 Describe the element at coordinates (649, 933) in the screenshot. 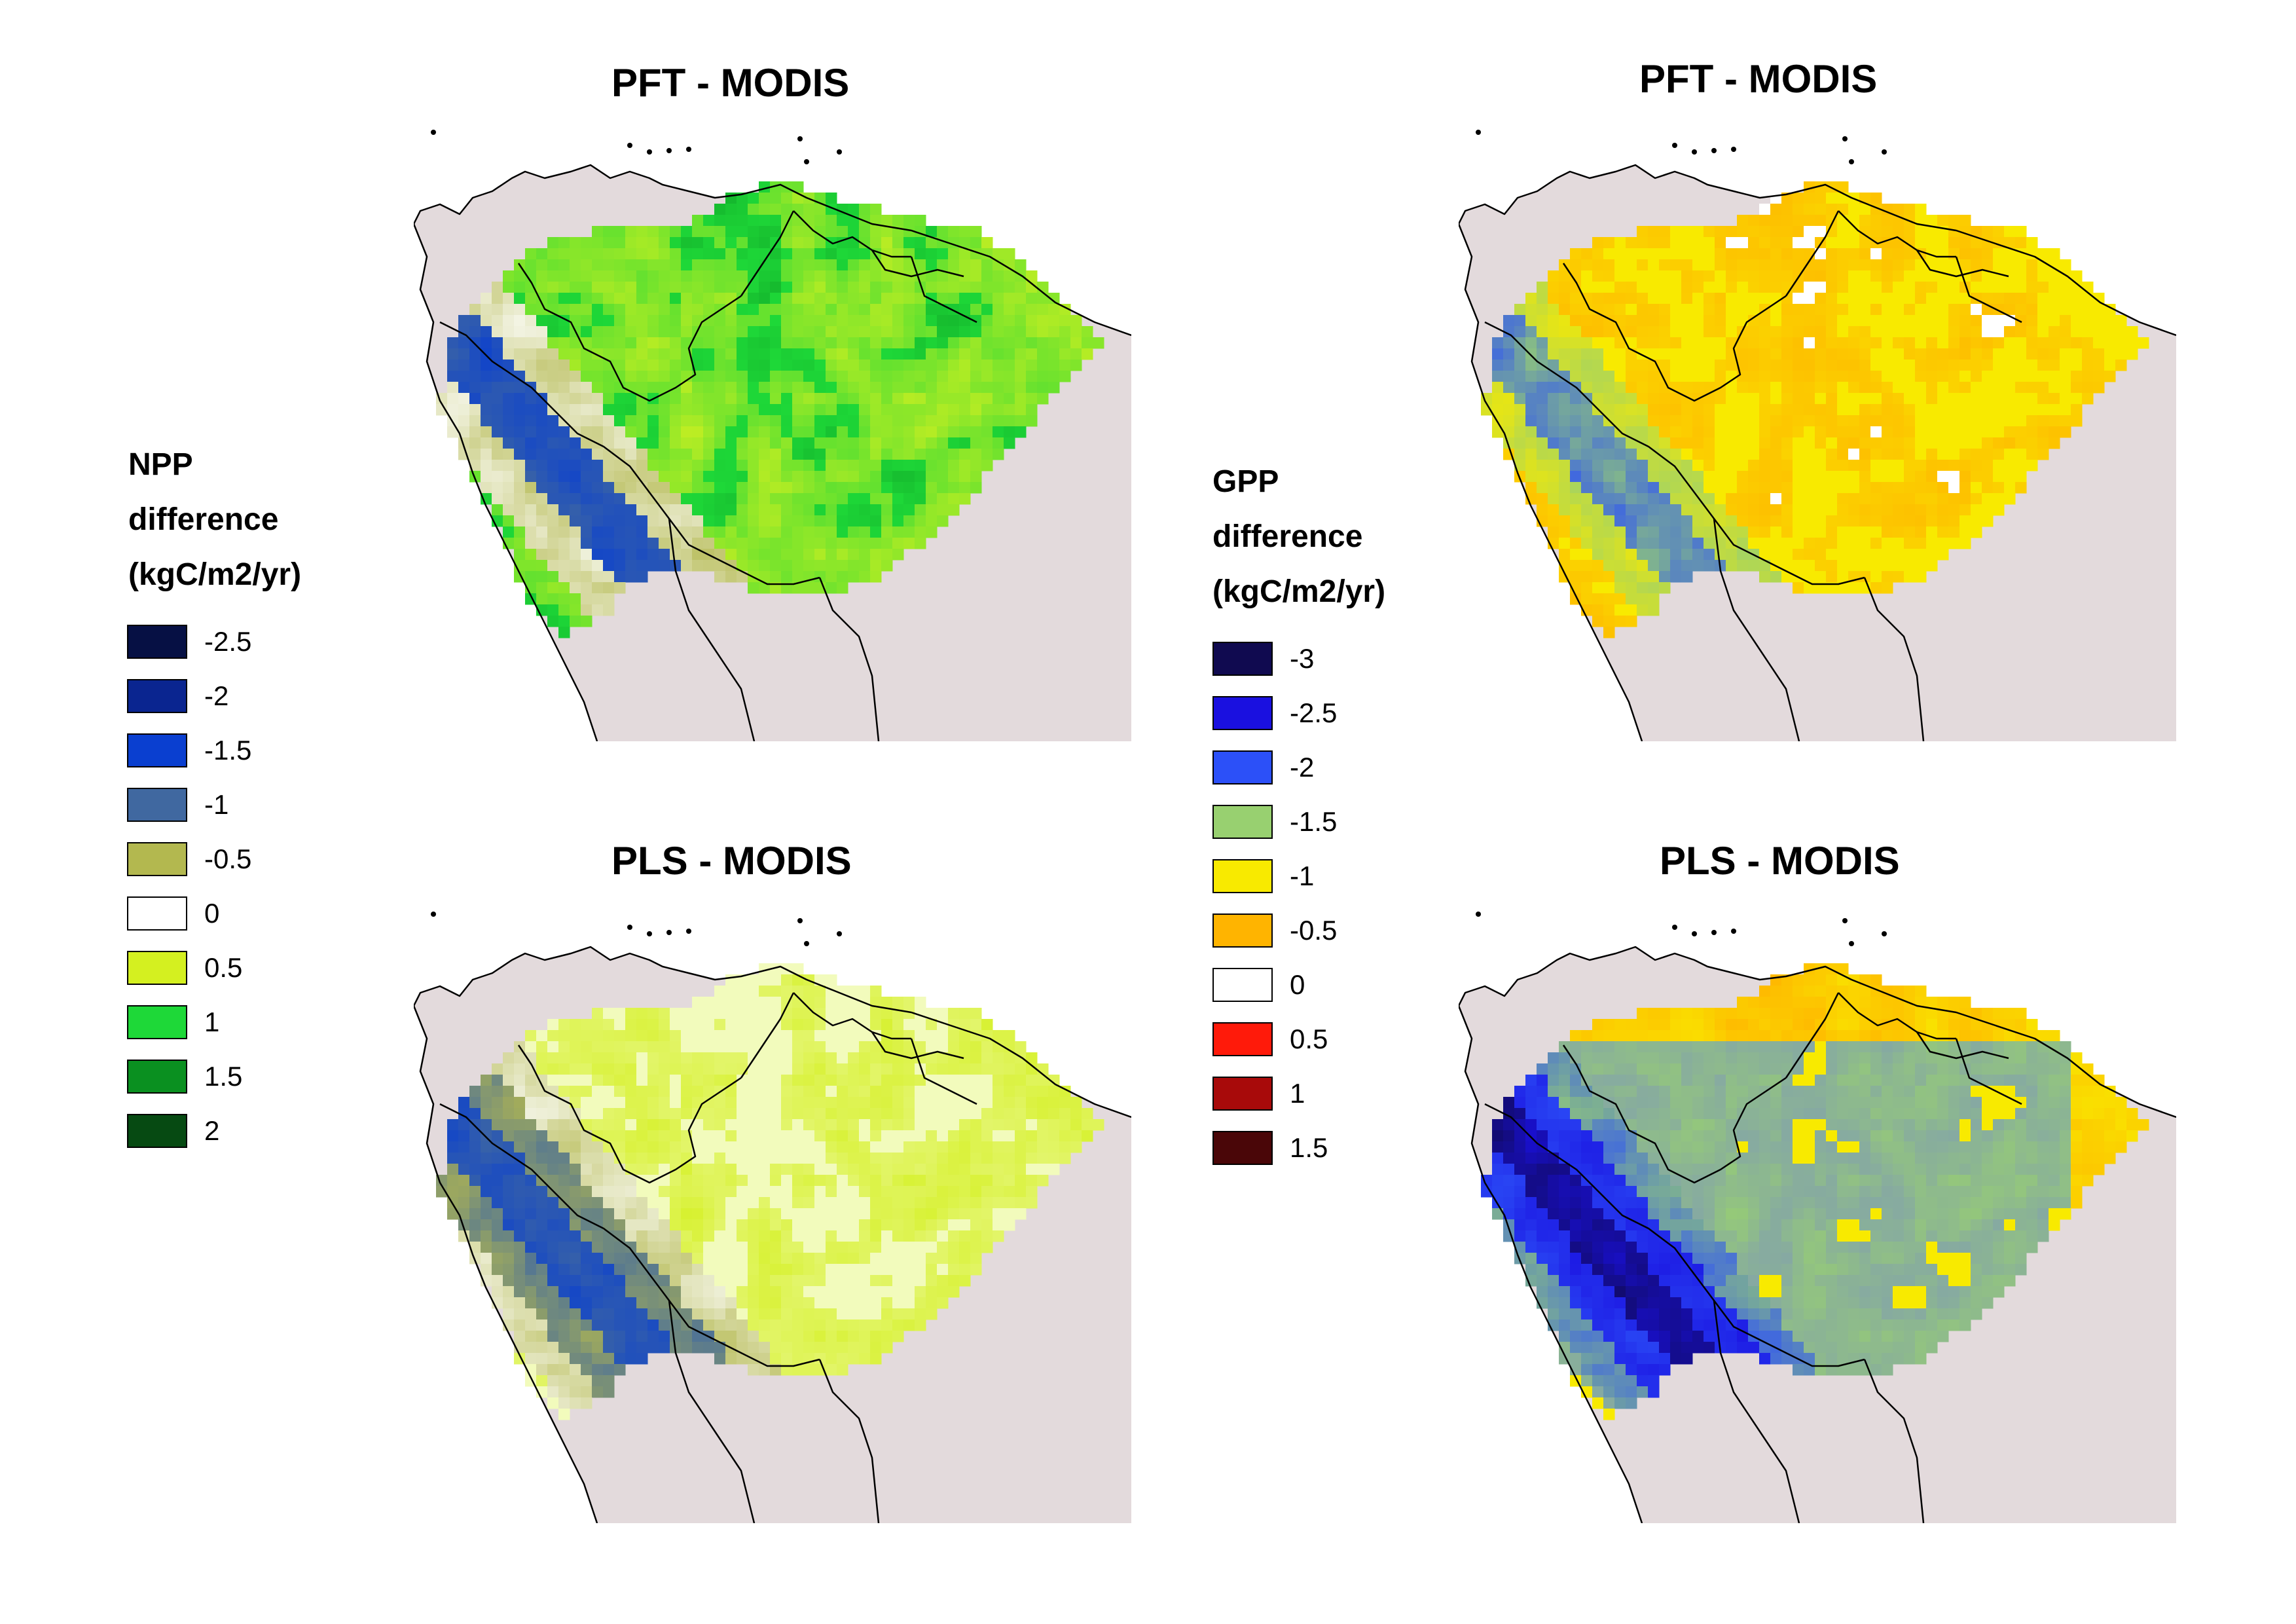

I see `island` at that location.